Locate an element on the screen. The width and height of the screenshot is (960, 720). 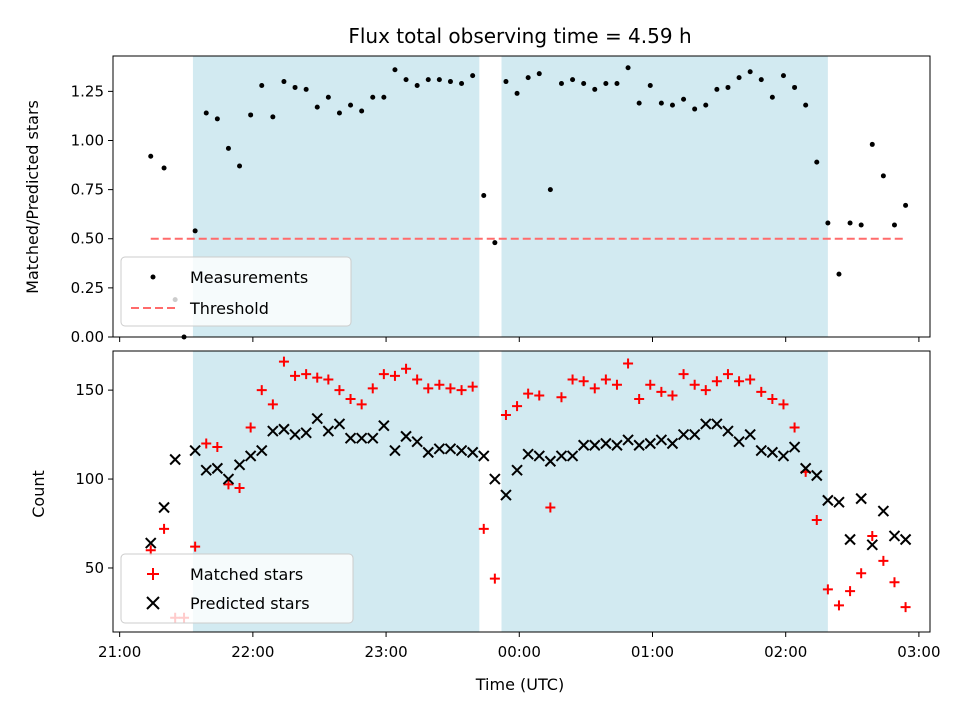
top-x-ticks is located at coordinates (519, 339).